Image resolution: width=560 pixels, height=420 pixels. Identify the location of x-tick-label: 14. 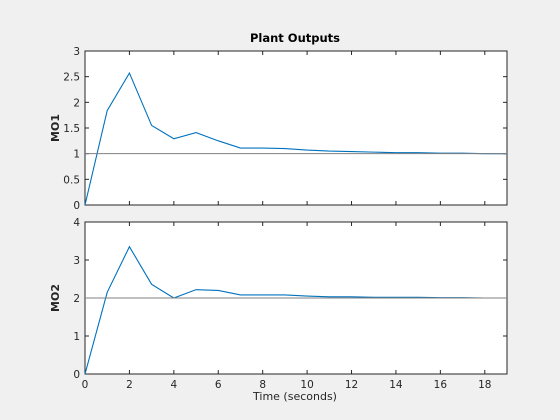
(396, 385).